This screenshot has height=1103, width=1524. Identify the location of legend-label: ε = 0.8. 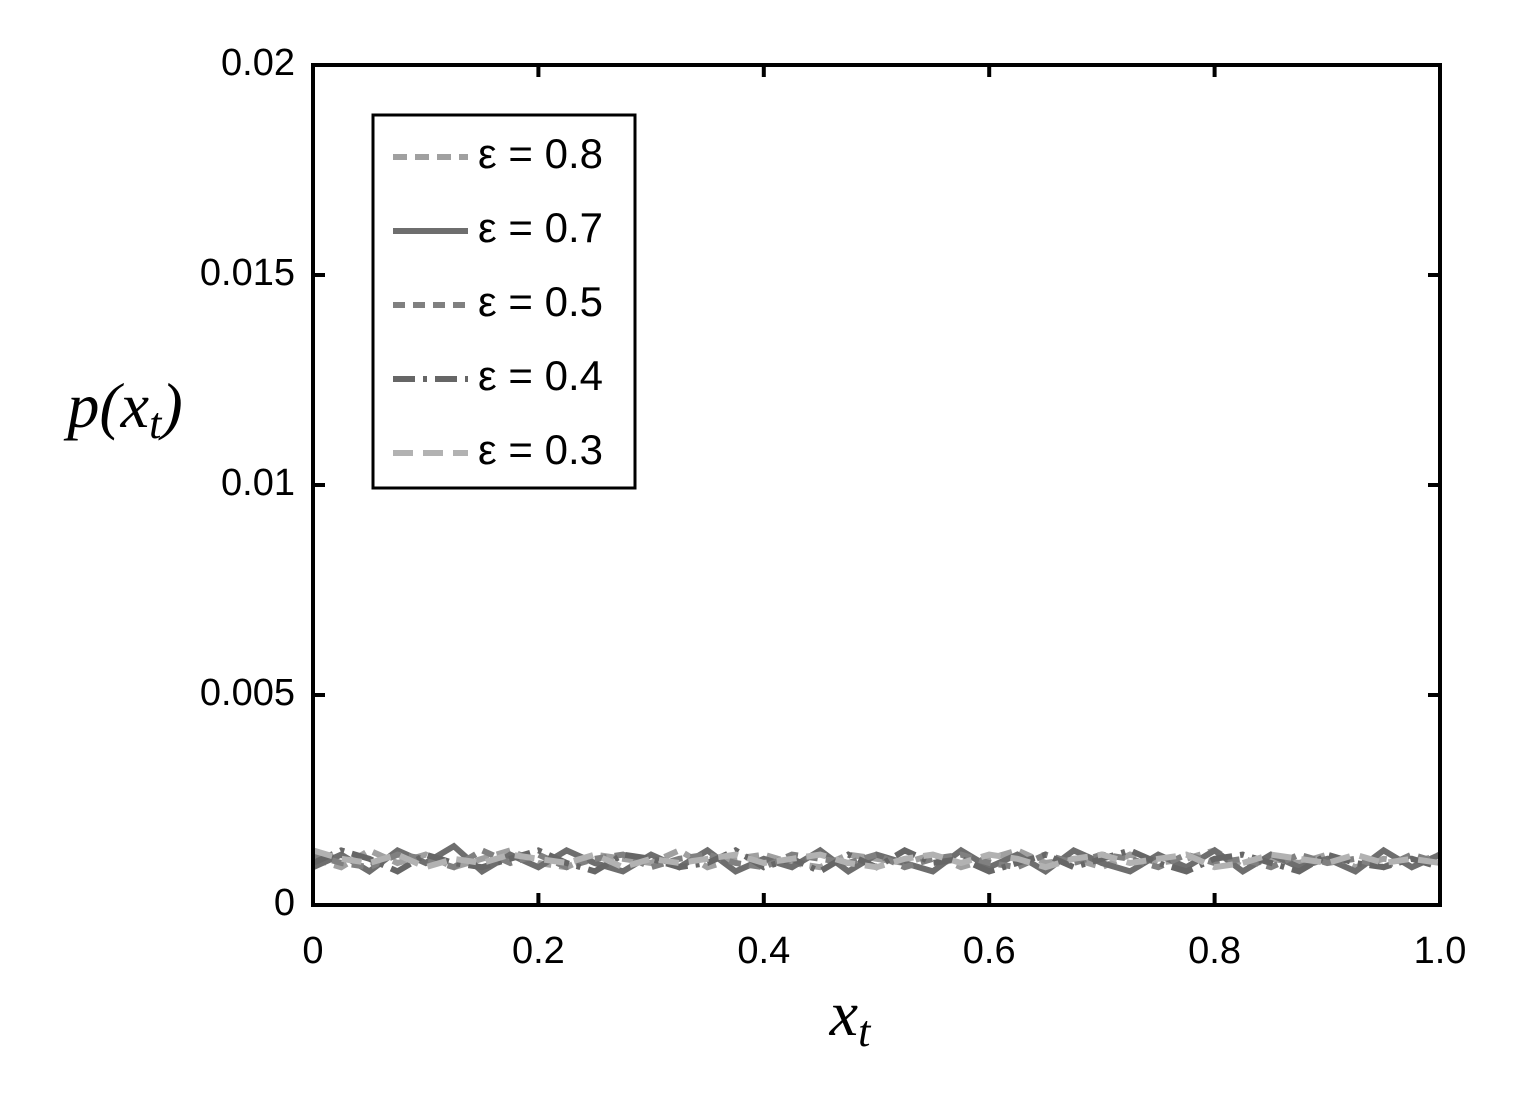
(540, 153).